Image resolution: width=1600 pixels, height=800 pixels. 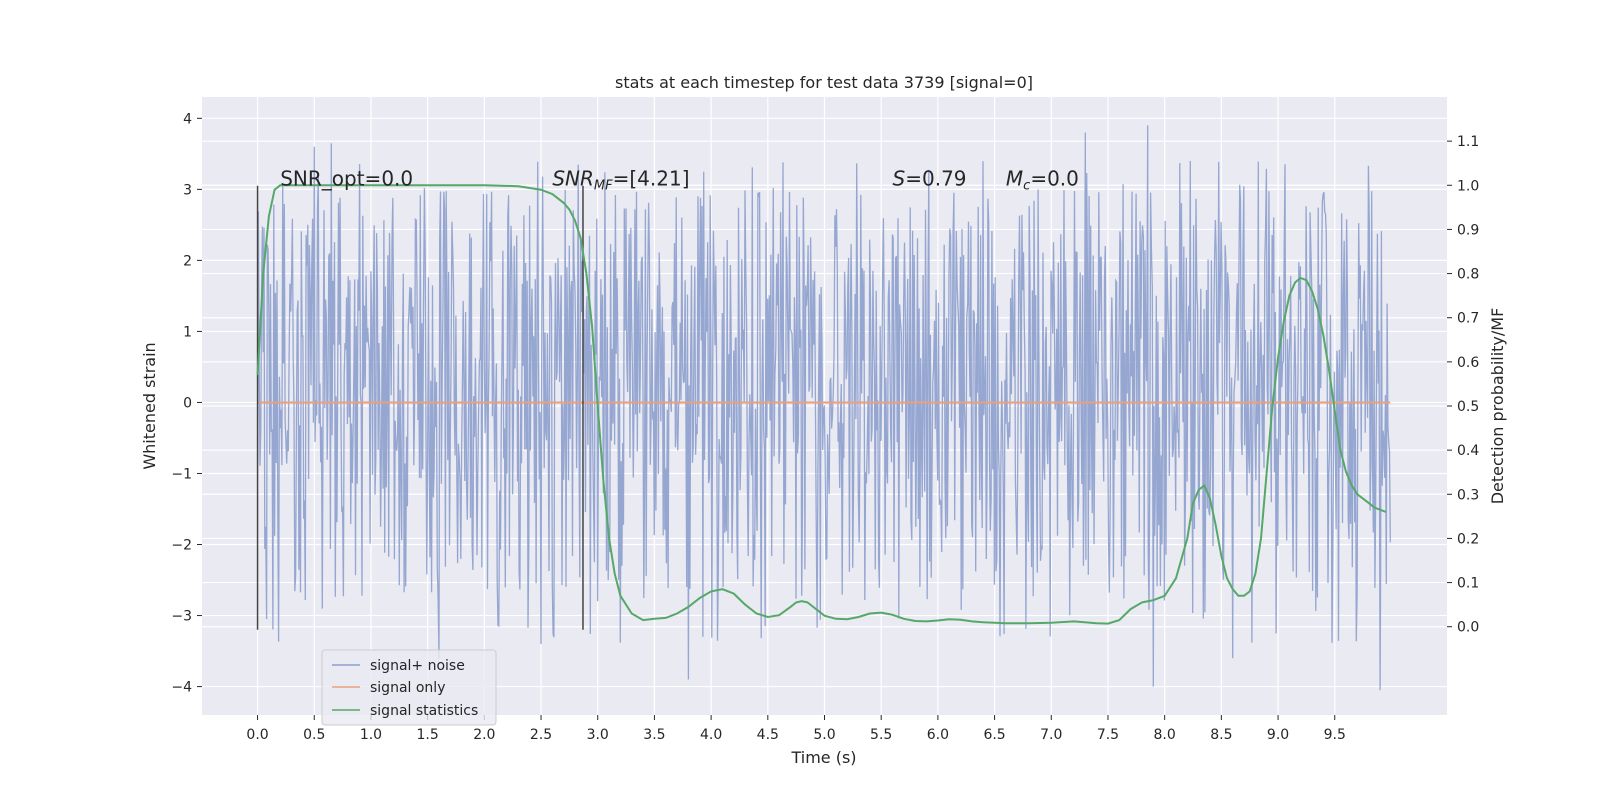 What do you see at coordinates (1468, 628) in the screenshot?
I see `y-right-tick-label-0: 0.0` at bounding box center [1468, 628].